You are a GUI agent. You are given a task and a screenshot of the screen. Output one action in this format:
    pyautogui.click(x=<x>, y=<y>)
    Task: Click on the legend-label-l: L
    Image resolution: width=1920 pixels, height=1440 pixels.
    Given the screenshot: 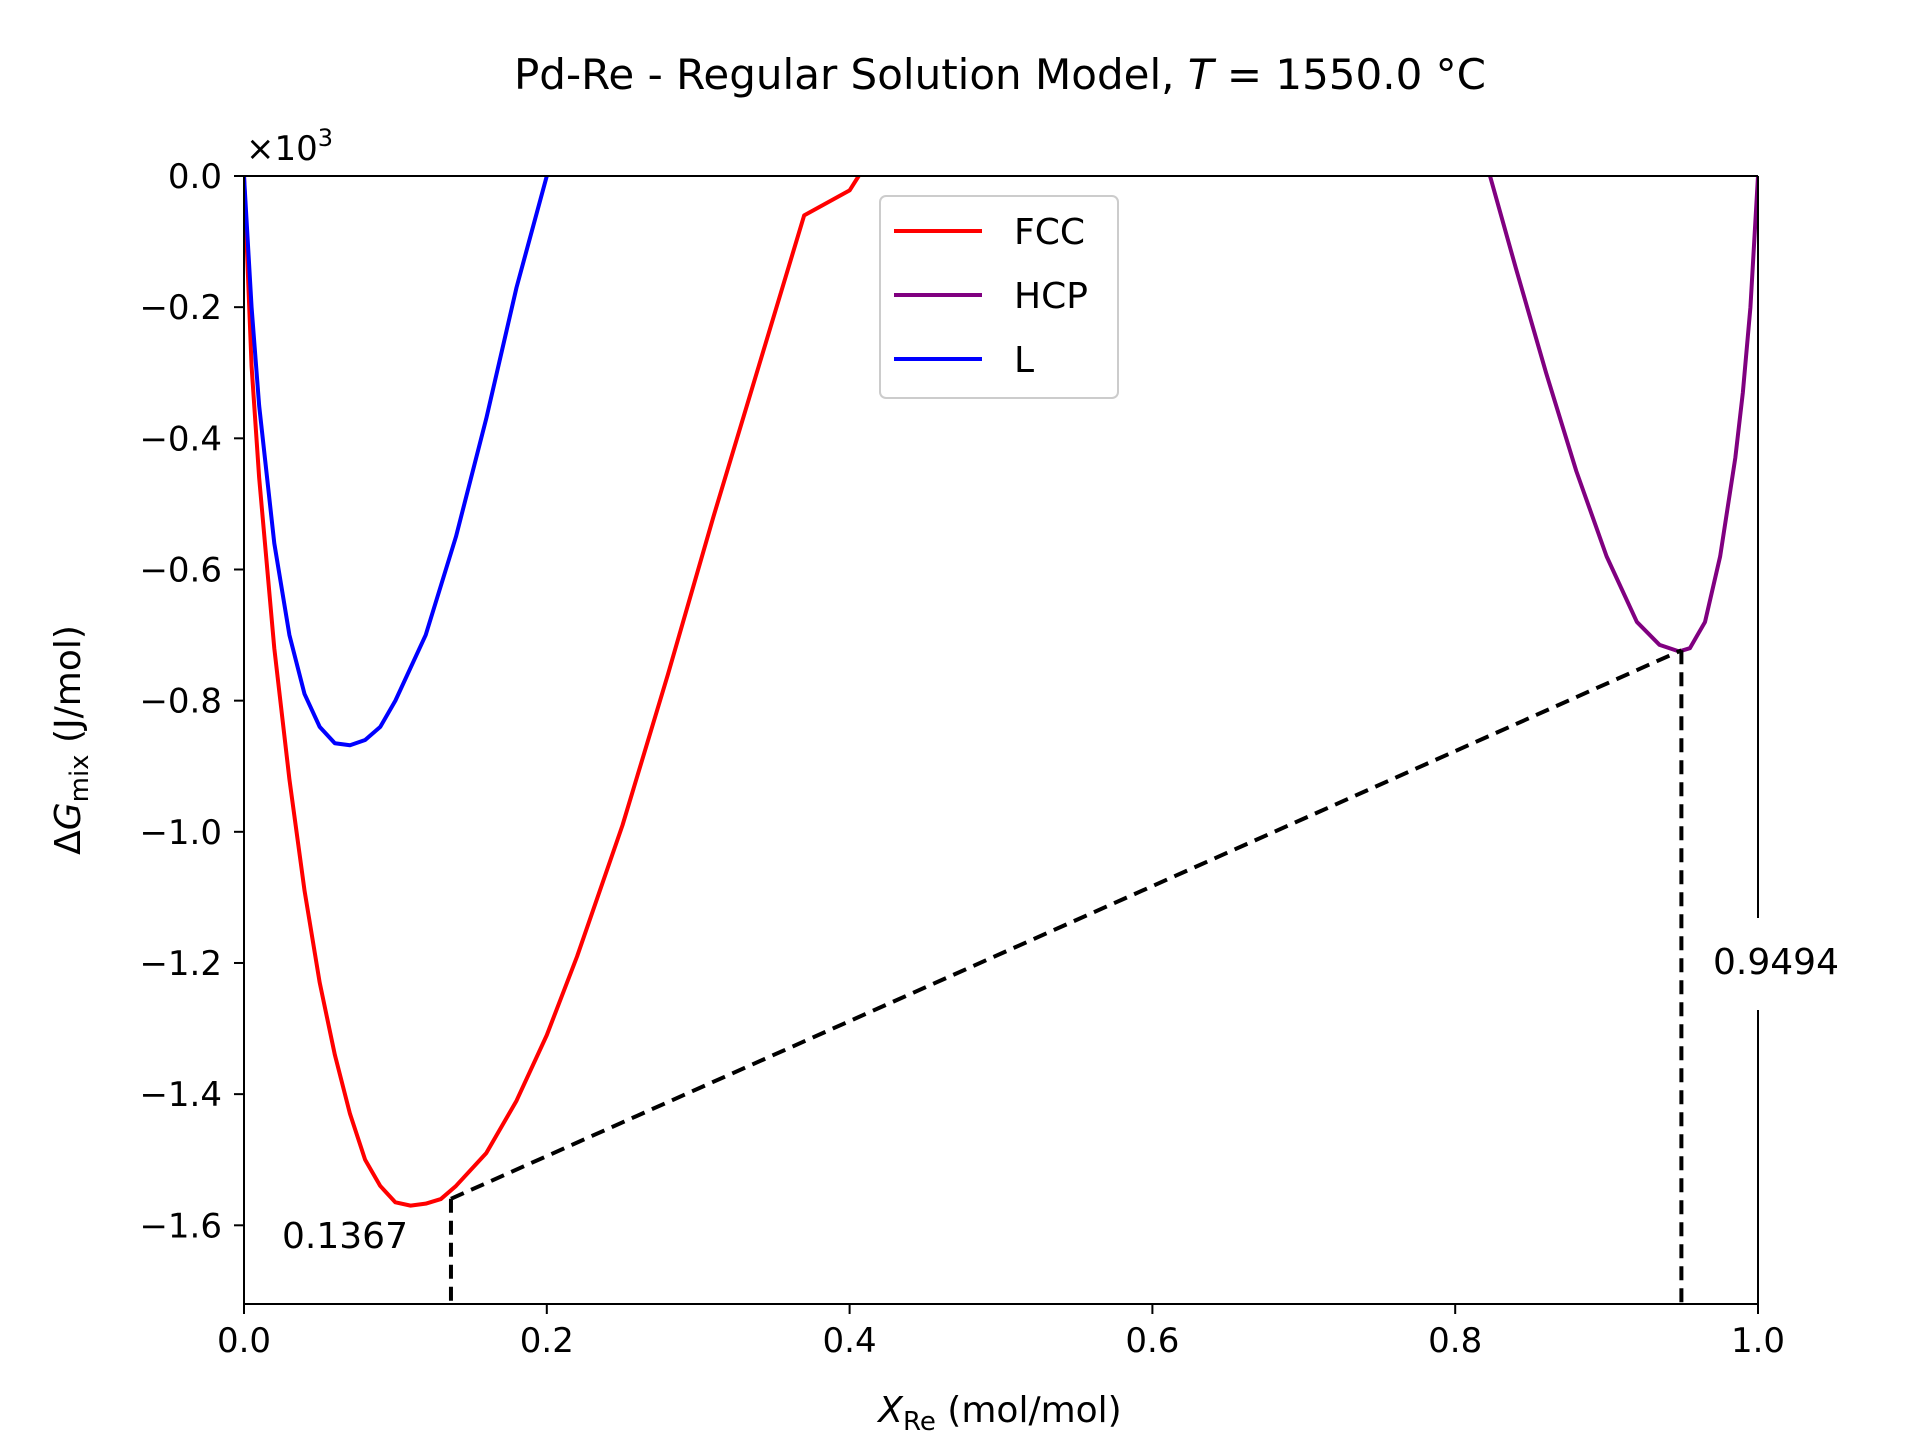 What is the action you would take?
    pyautogui.click(x=1024, y=360)
    